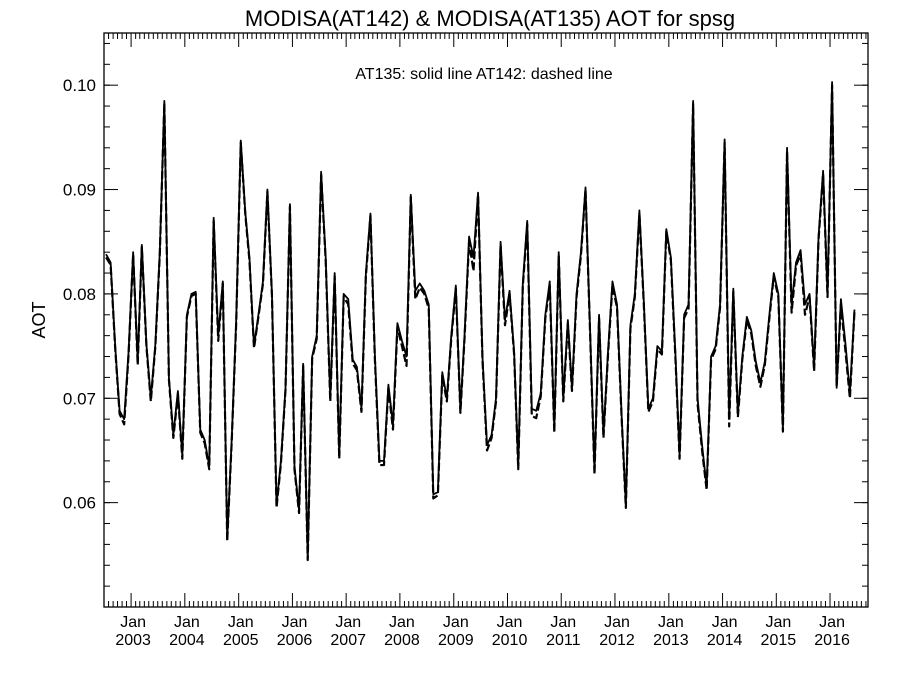  Describe the element at coordinates (133, 640) in the screenshot. I see `x-tick-year-label: 2003` at that location.